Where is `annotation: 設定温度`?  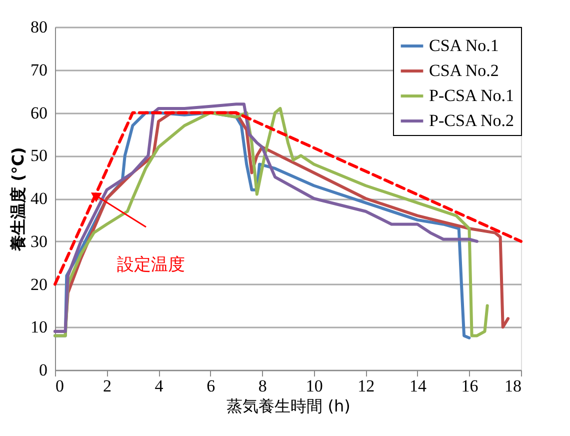
annotation: 設定温度 is located at coordinates (151, 265).